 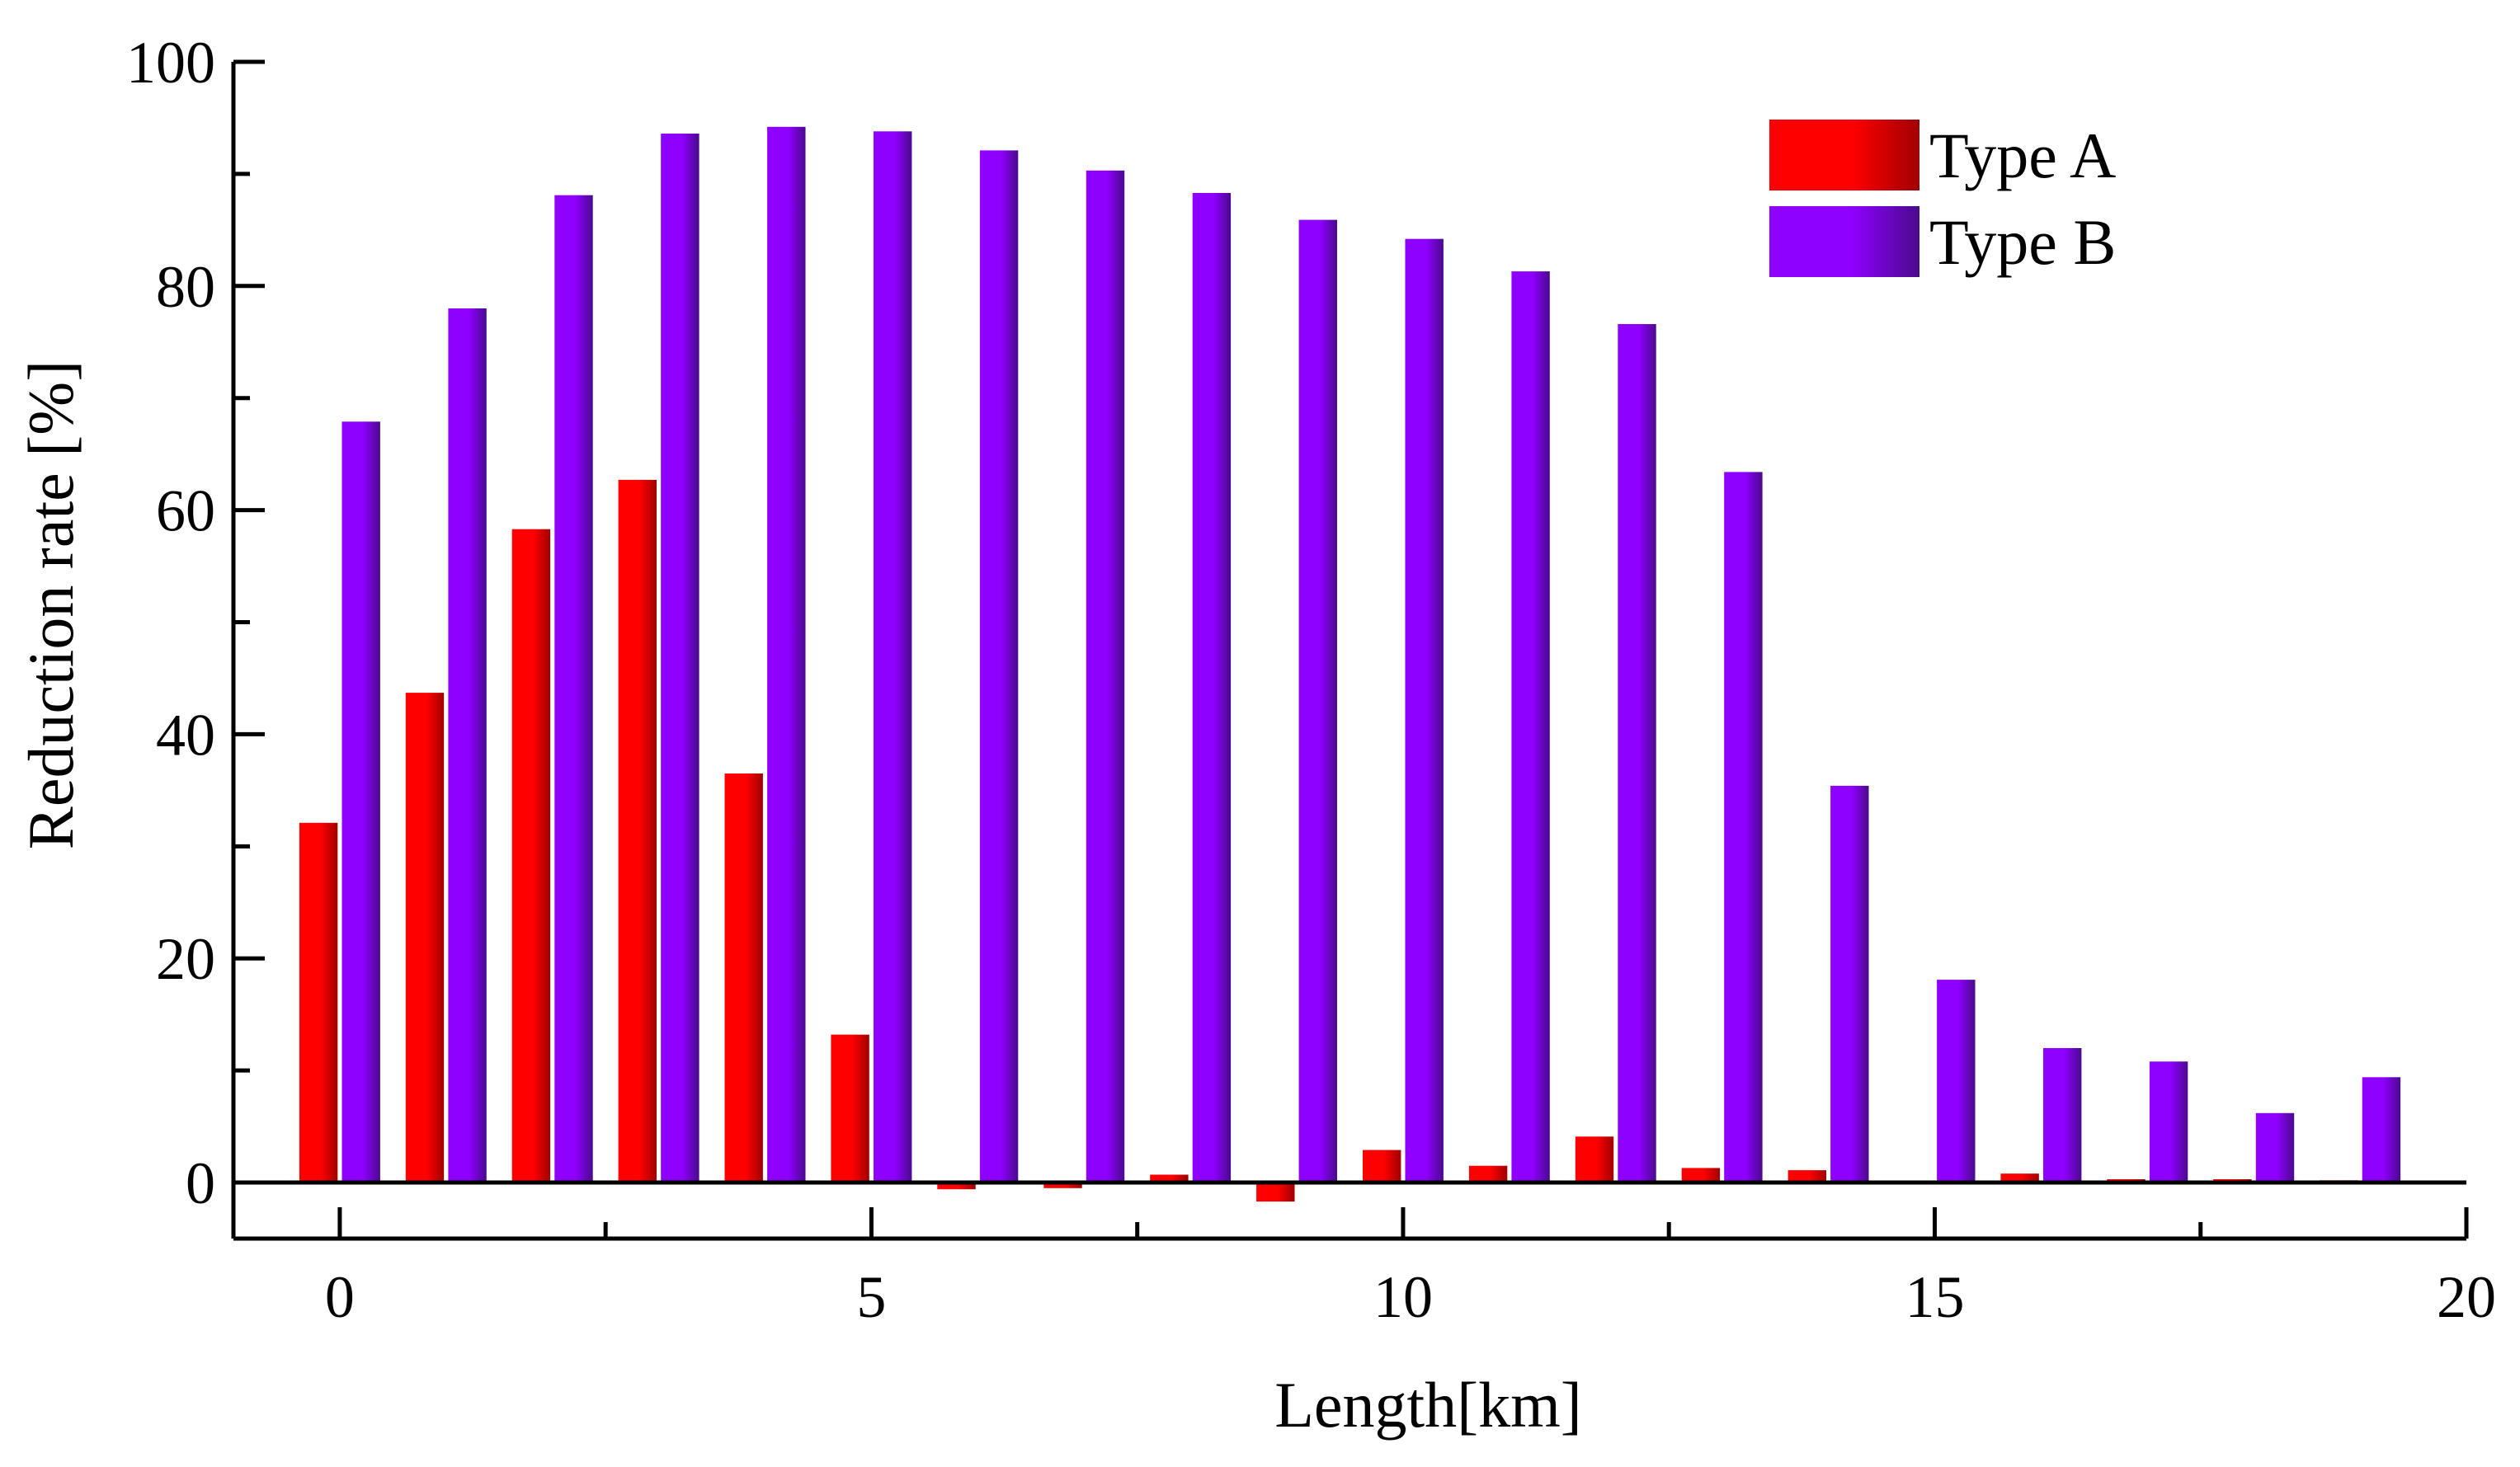 I want to click on x-axis-title: Length[km], so click(x=1428, y=1405).